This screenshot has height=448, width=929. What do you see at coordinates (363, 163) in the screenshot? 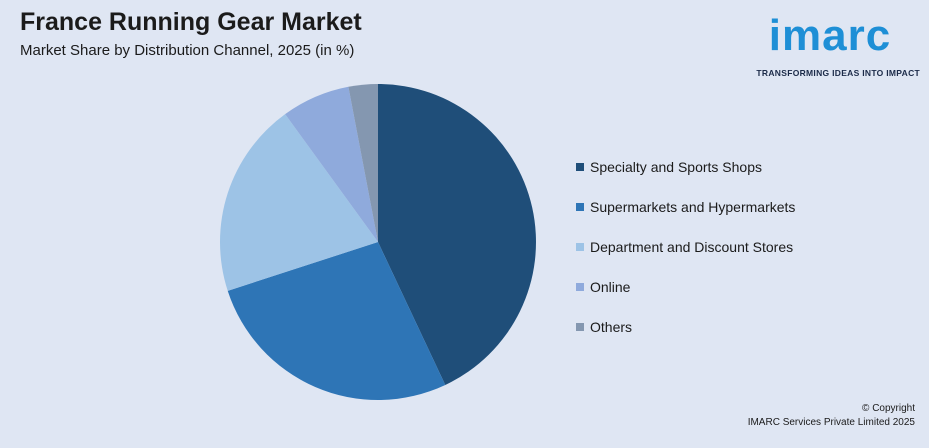
I see `pie-slice-others` at bounding box center [363, 163].